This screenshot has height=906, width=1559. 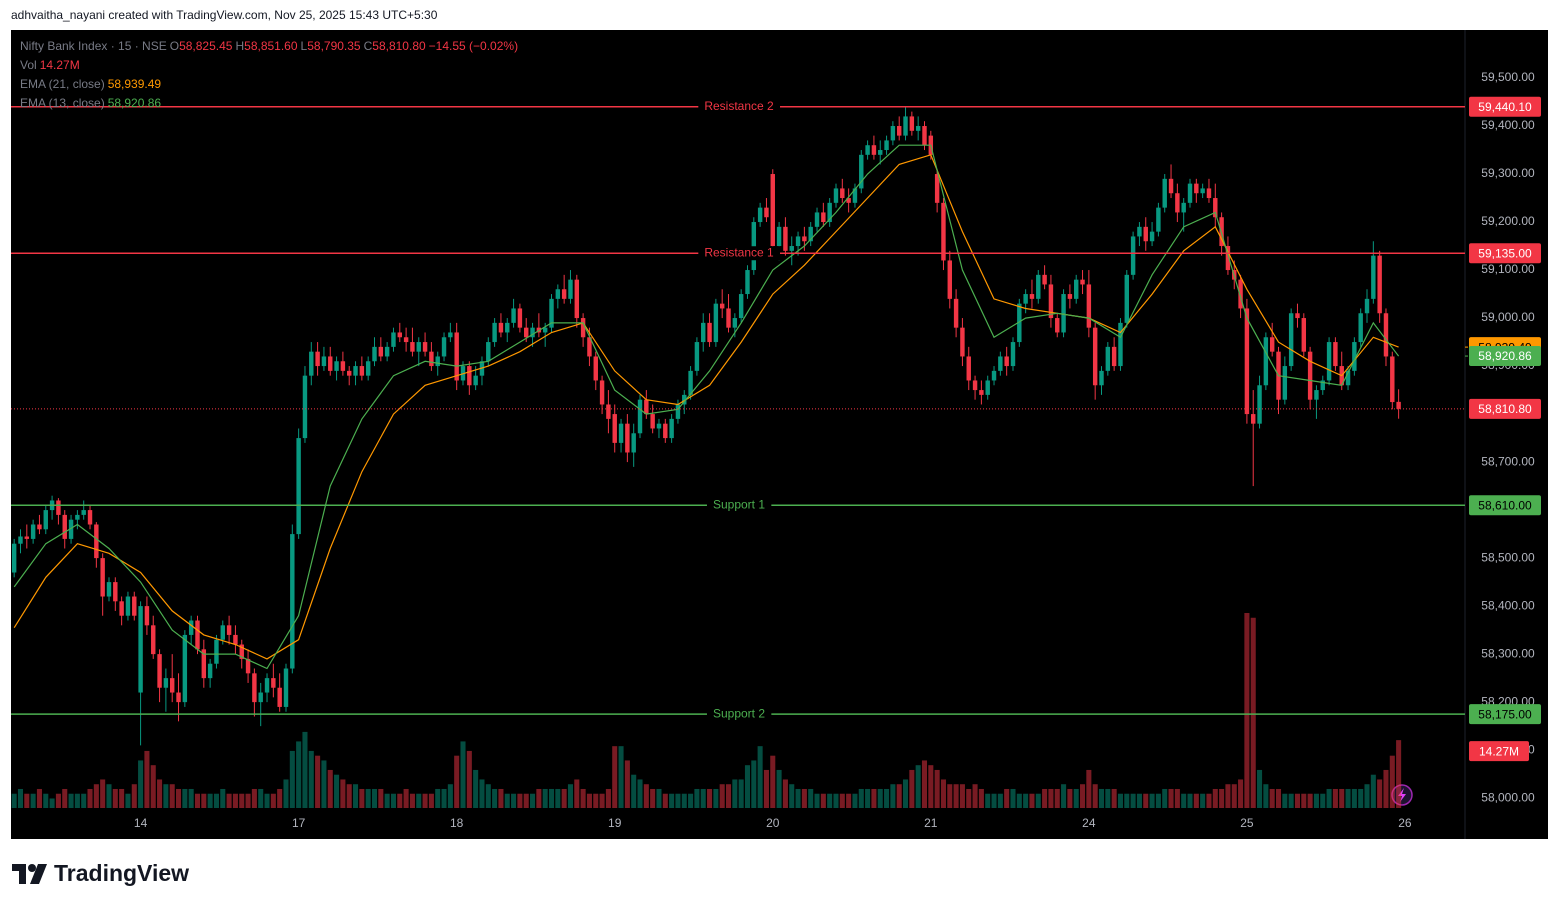 I want to click on x-tick-label: 21, so click(x=931, y=823).